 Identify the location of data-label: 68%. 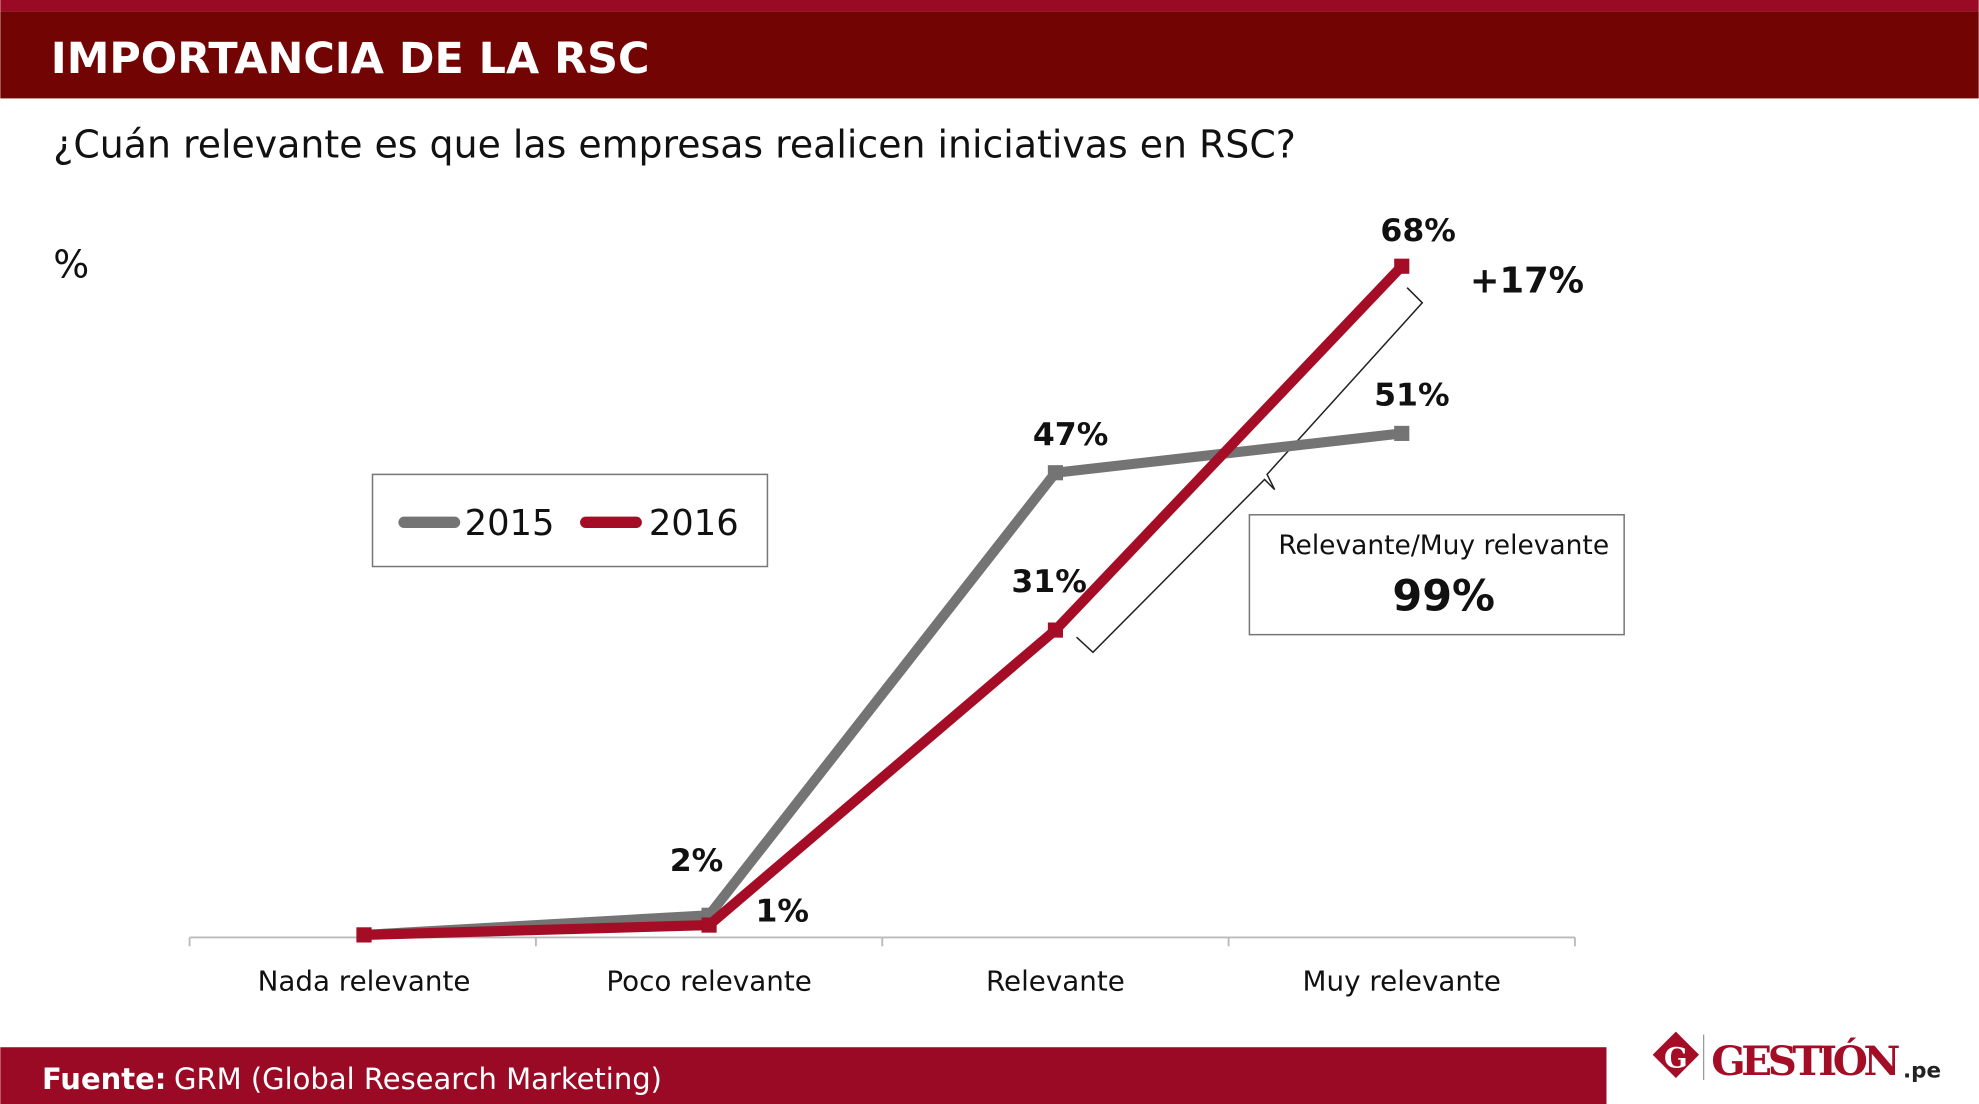
(1417, 231).